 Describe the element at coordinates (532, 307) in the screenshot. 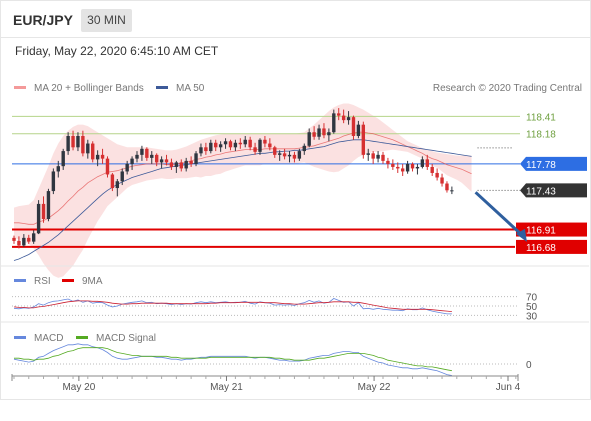

I see `rsi-tick-50: 50` at that location.